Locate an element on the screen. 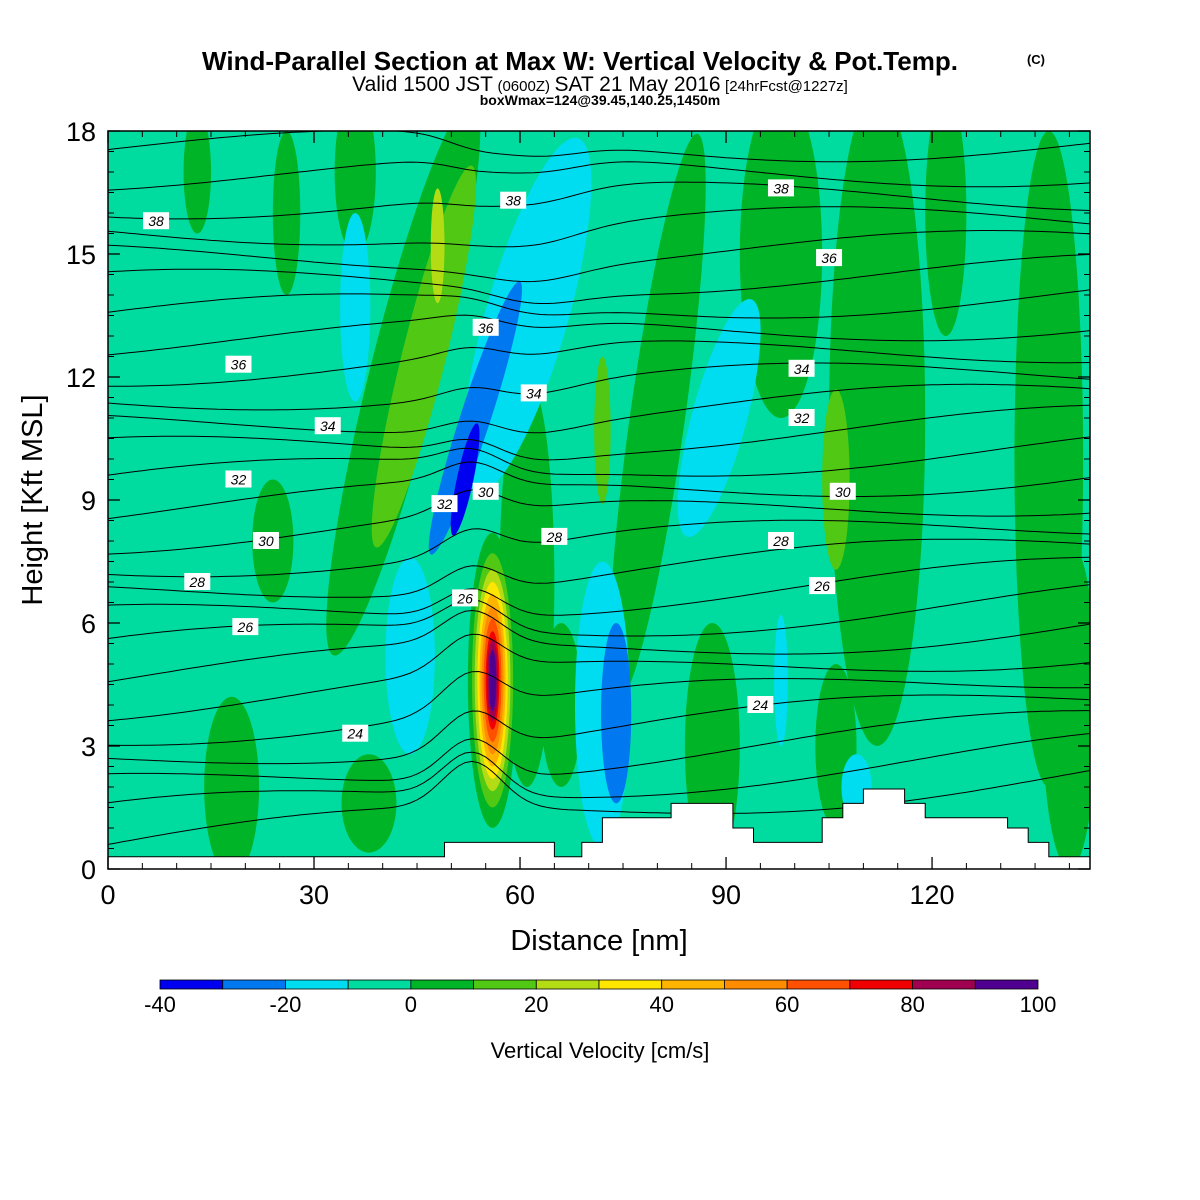 The height and width of the screenshot is (1200, 1200). y-tick-label: 6 is located at coordinates (88, 624).